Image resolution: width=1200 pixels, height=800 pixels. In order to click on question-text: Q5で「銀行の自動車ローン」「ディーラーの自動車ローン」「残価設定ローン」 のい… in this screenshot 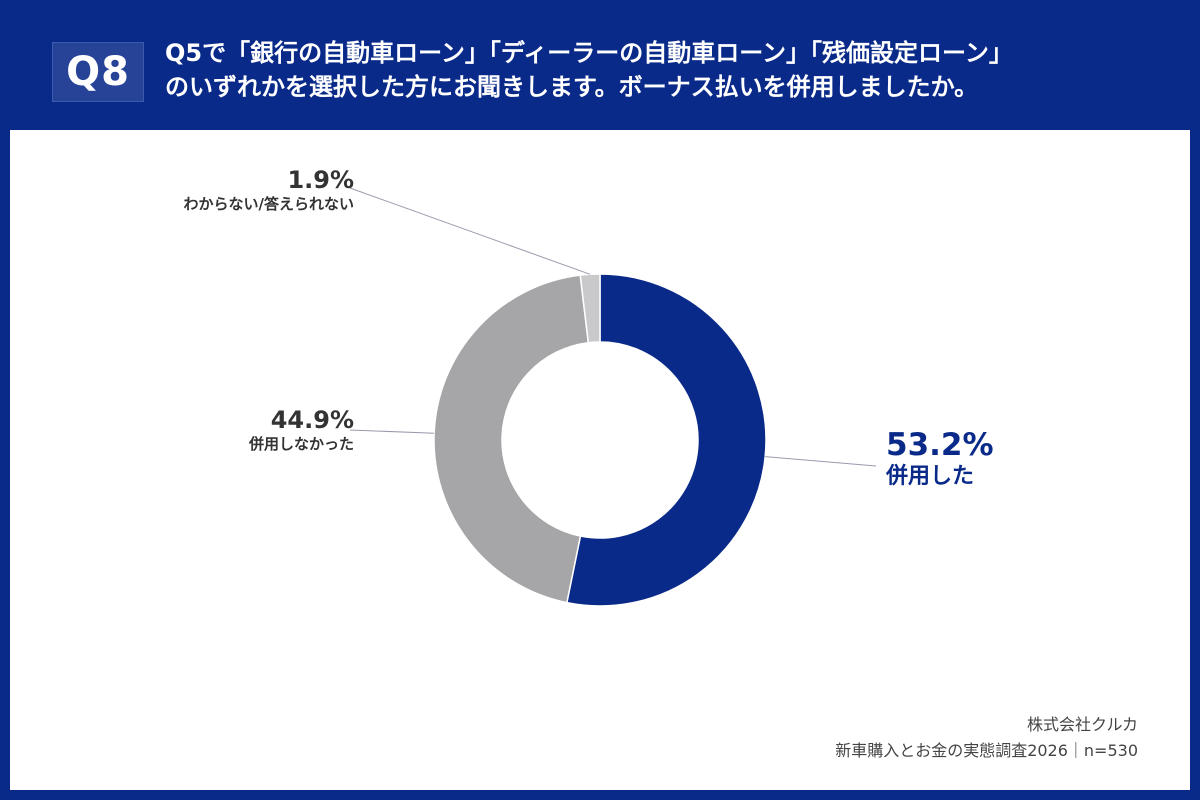, I will do `click(665, 70)`.